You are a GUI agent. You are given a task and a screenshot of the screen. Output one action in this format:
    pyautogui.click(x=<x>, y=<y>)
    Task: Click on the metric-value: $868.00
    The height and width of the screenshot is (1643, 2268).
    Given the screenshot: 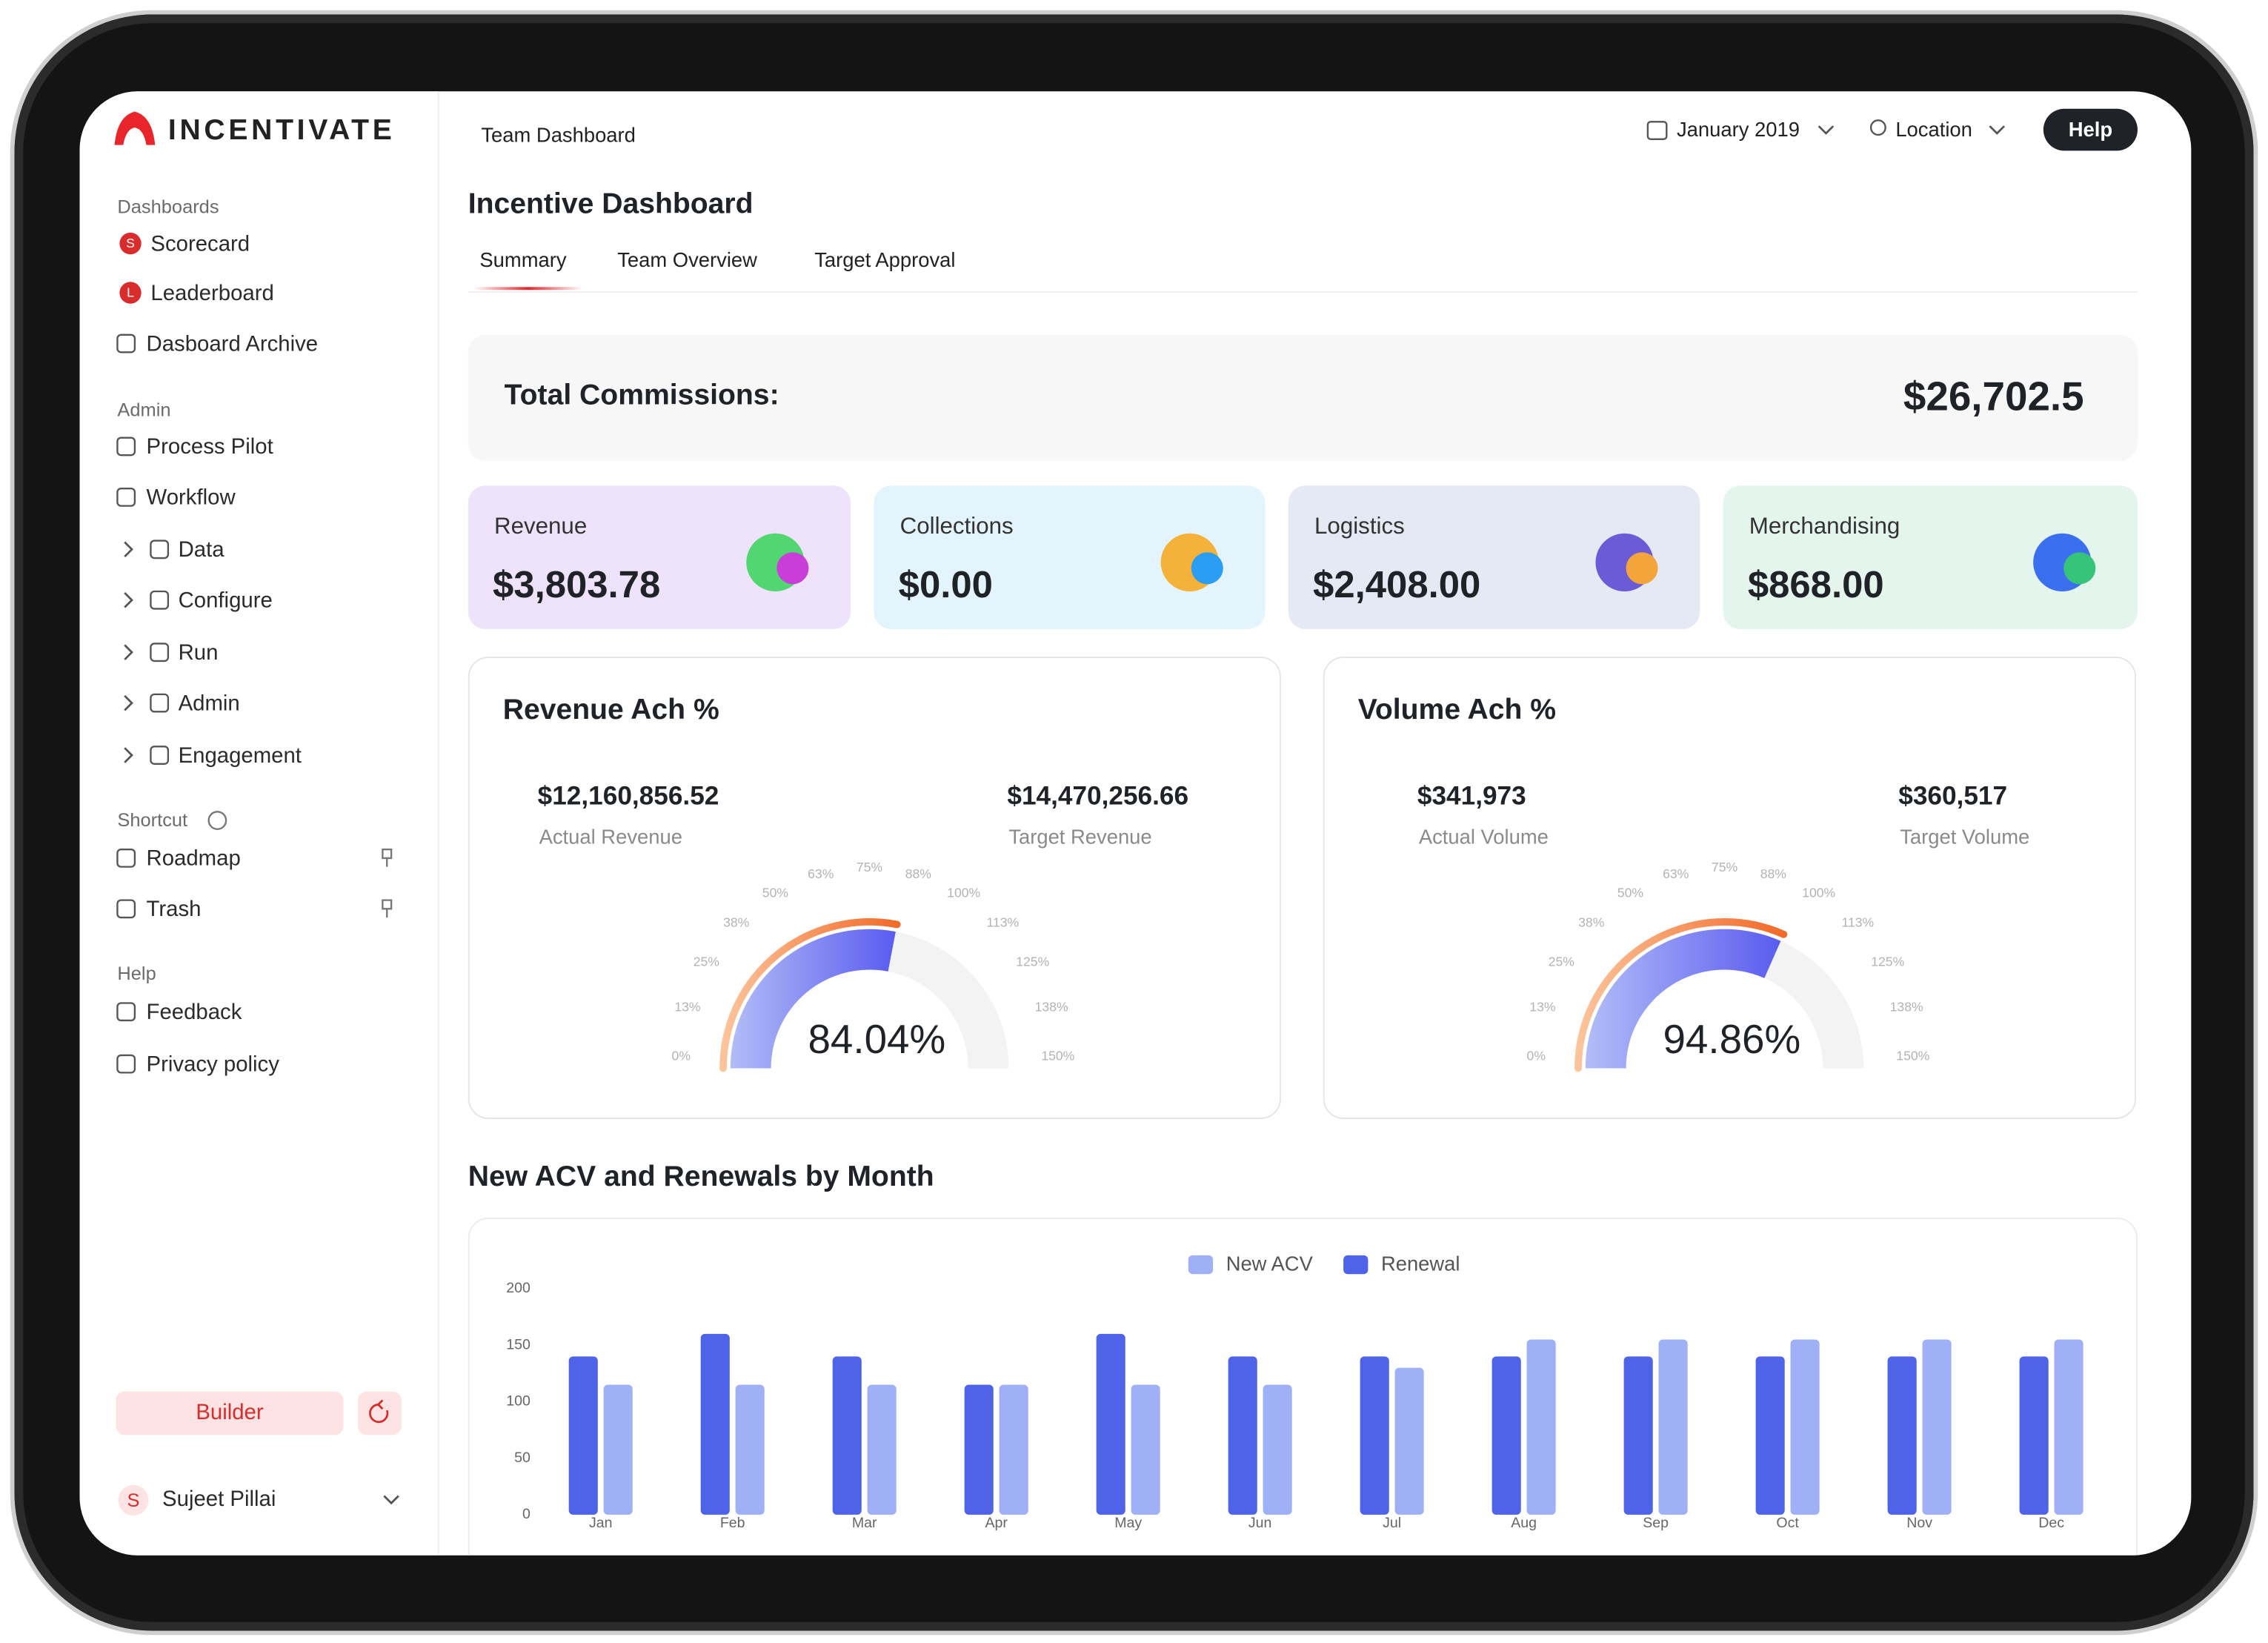 What is the action you would take?
    pyautogui.click(x=1815, y=584)
    